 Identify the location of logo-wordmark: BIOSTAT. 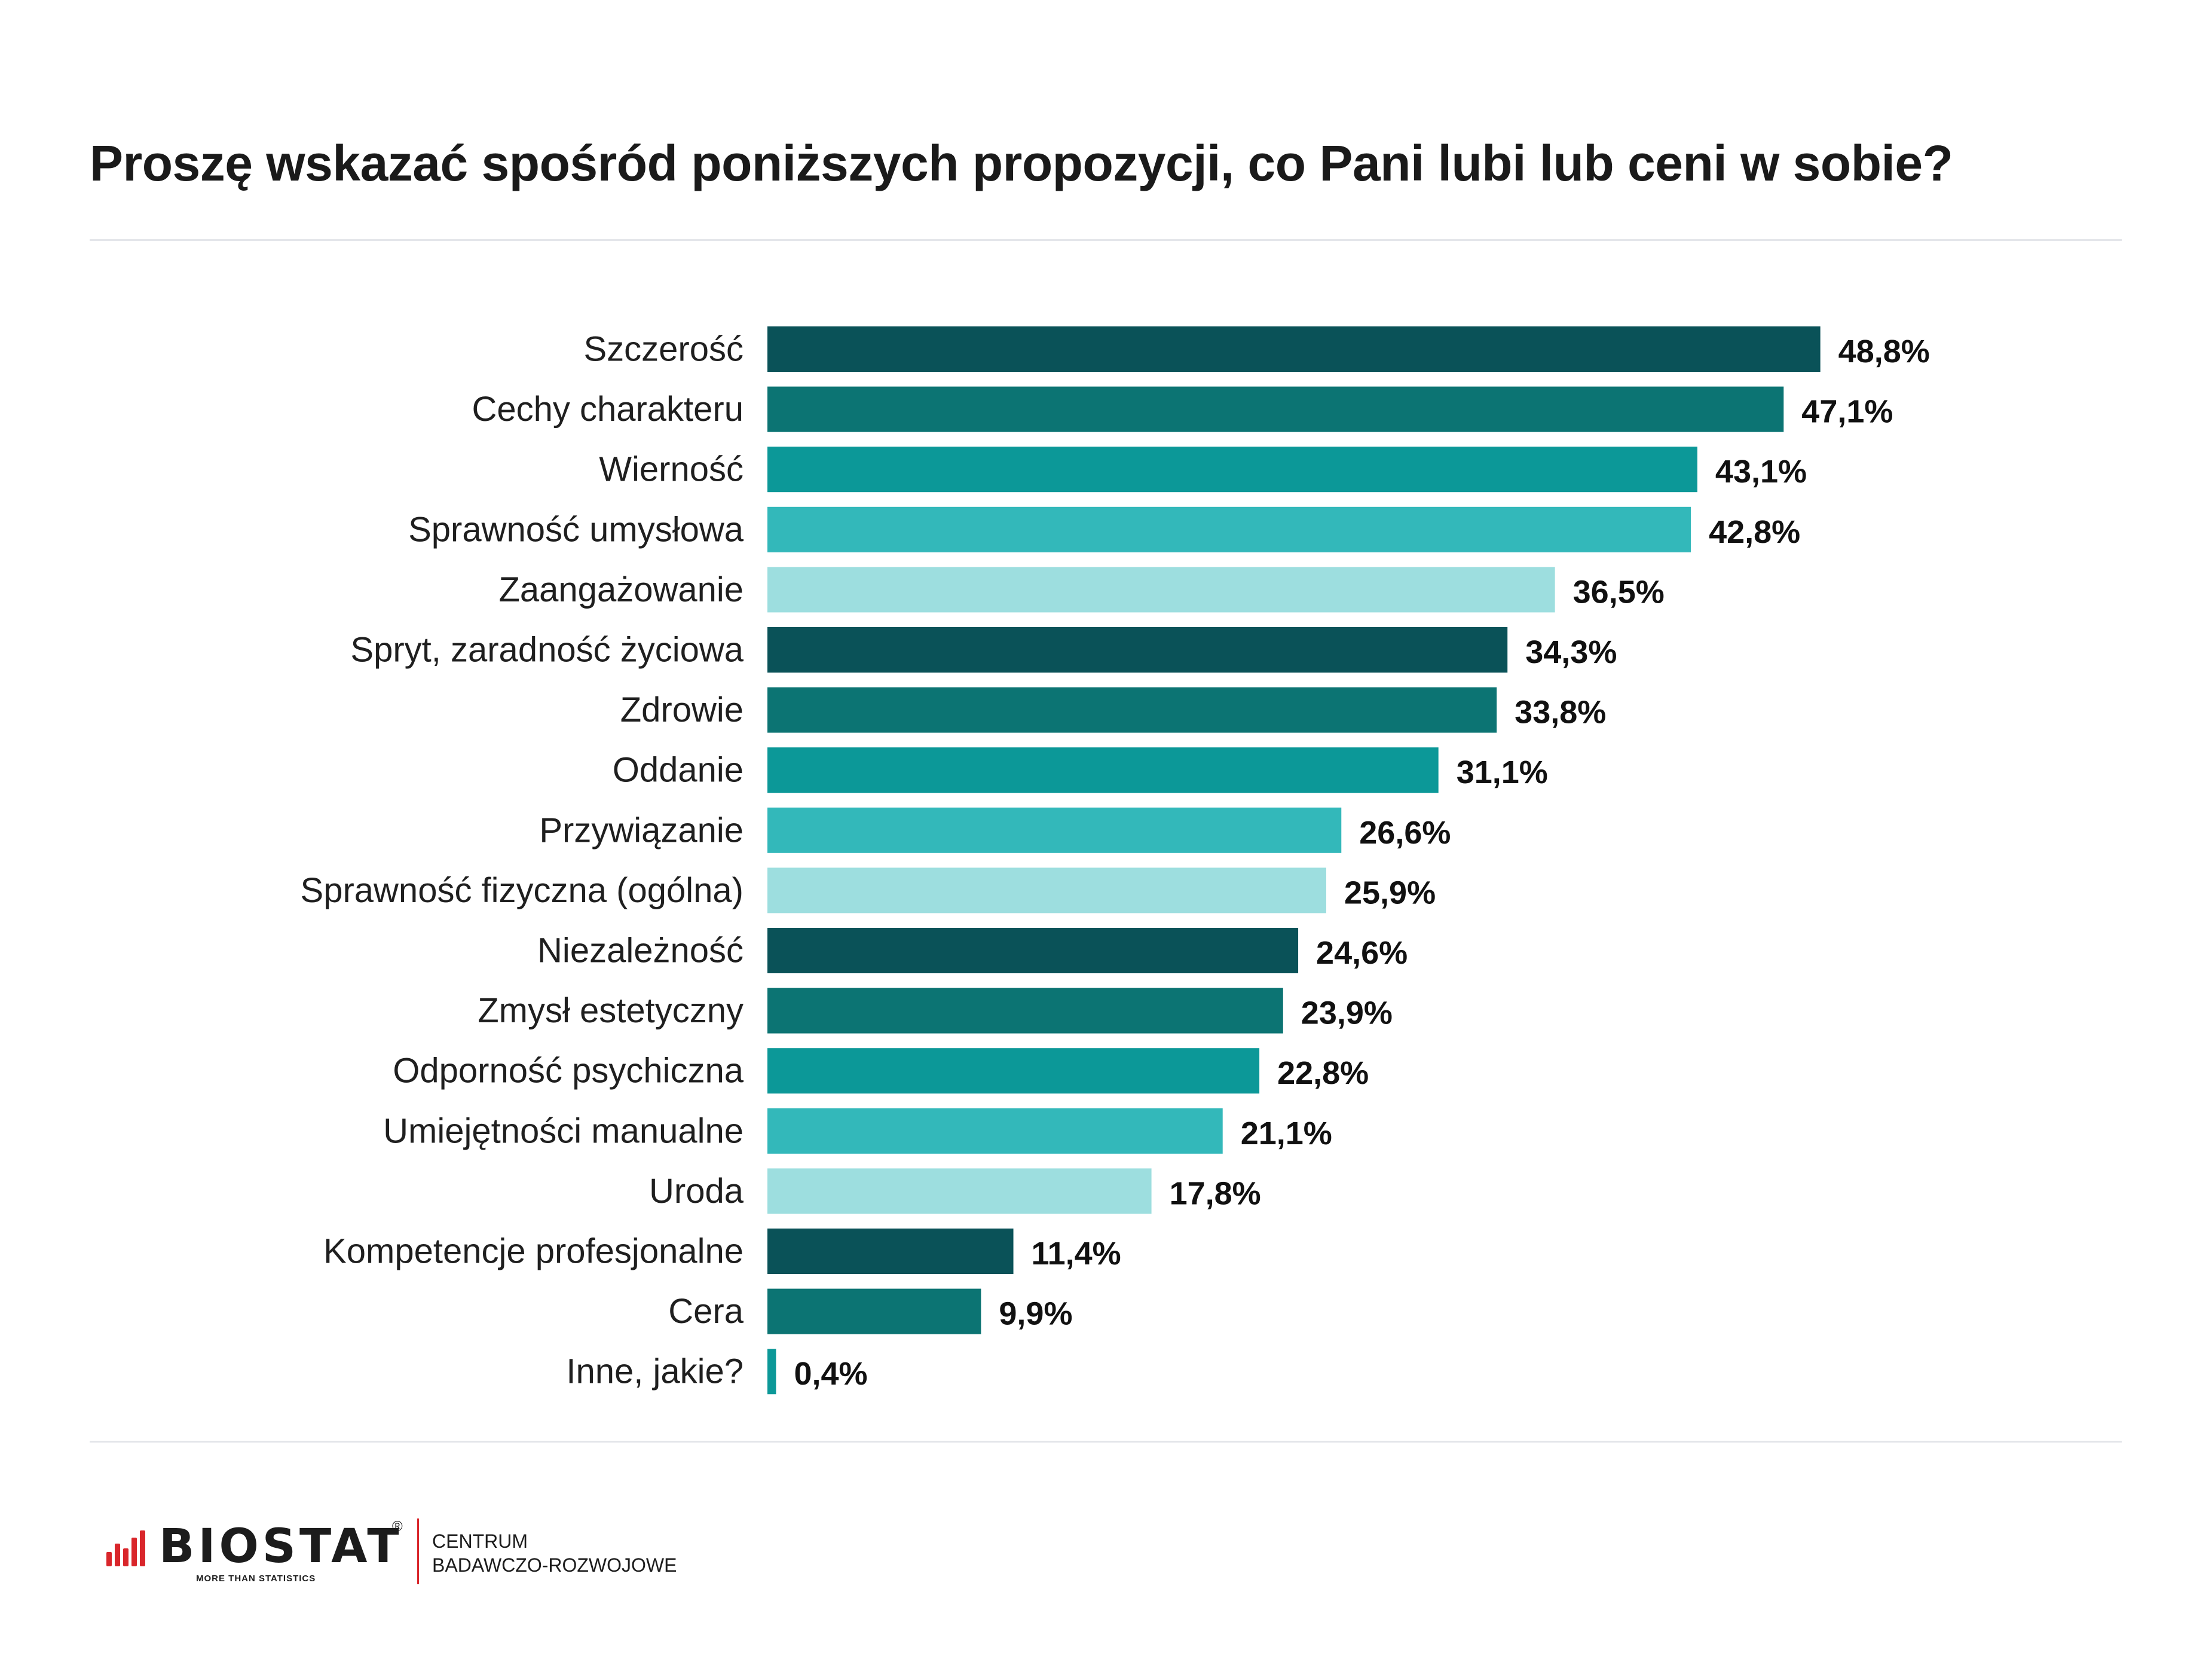
(281, 1546).